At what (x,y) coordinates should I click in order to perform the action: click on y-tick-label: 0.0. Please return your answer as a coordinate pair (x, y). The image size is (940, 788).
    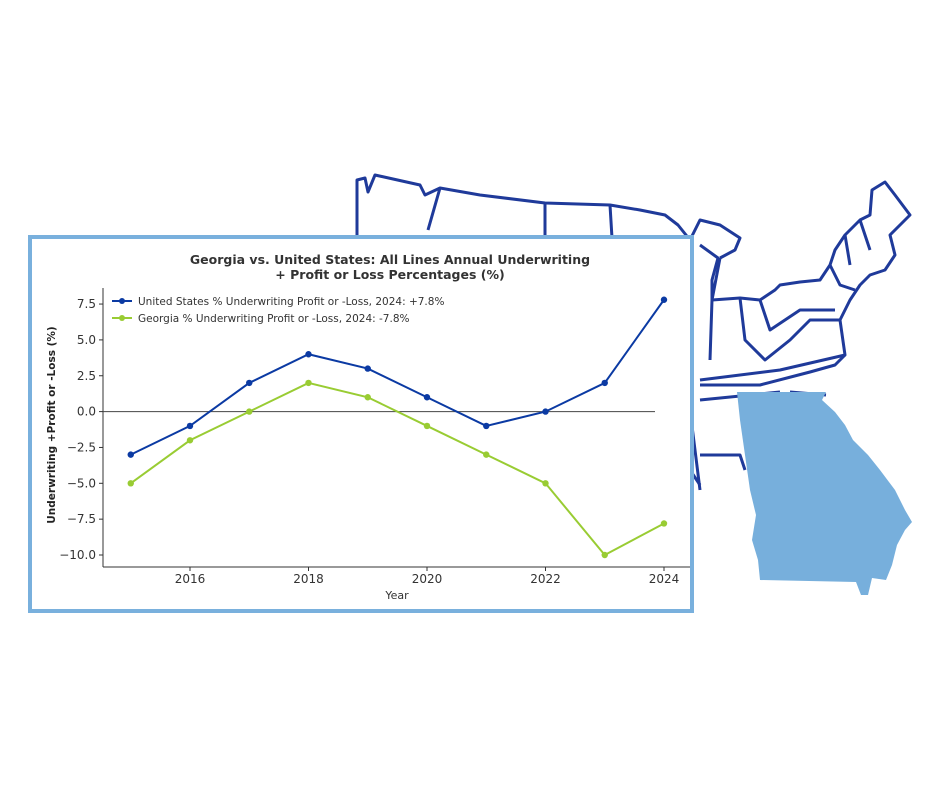
    Looking at the image, I should click on (86, 412).